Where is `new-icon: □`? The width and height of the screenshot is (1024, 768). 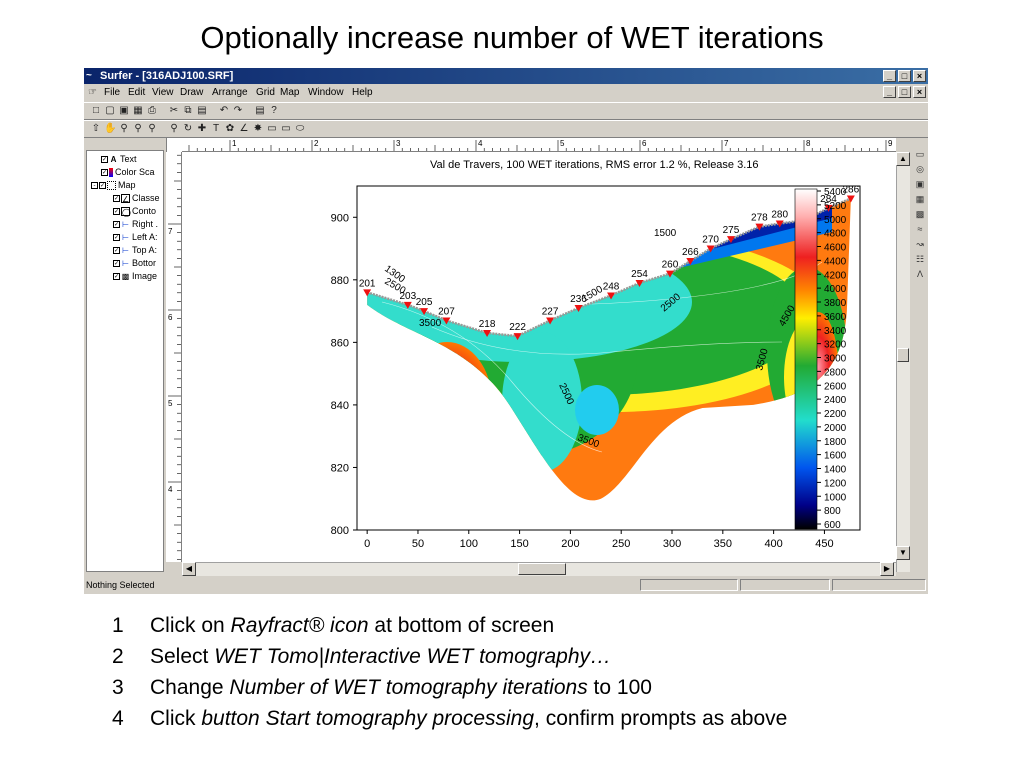 new-icon: □ is located at coordinates (96, 110).